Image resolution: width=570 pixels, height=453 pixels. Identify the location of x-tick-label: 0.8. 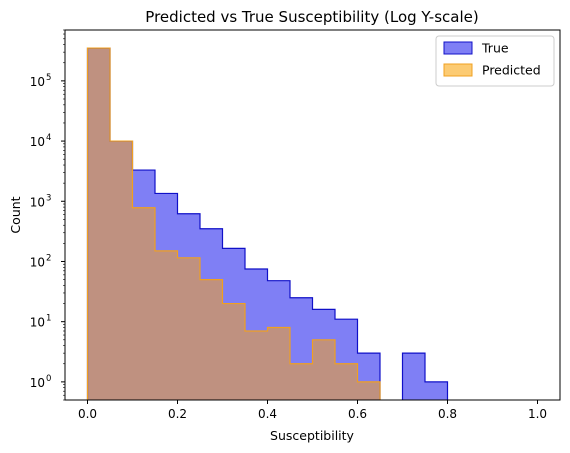
(447, 414).